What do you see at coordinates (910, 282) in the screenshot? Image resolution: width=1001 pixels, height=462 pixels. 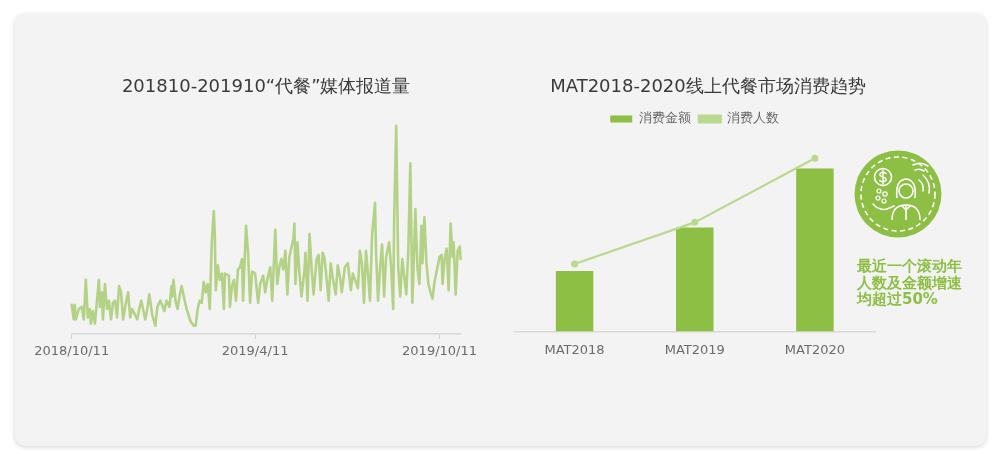 I see `annotation: 最近一个滚动年人数及金额增速均超过50%` at bounding box center [910, 282].